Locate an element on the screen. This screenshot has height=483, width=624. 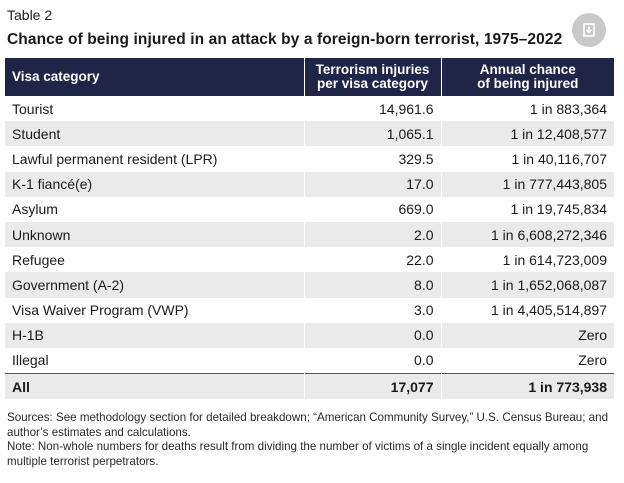
injuries-cell: 669.0 is located at coordinates (373, 209).